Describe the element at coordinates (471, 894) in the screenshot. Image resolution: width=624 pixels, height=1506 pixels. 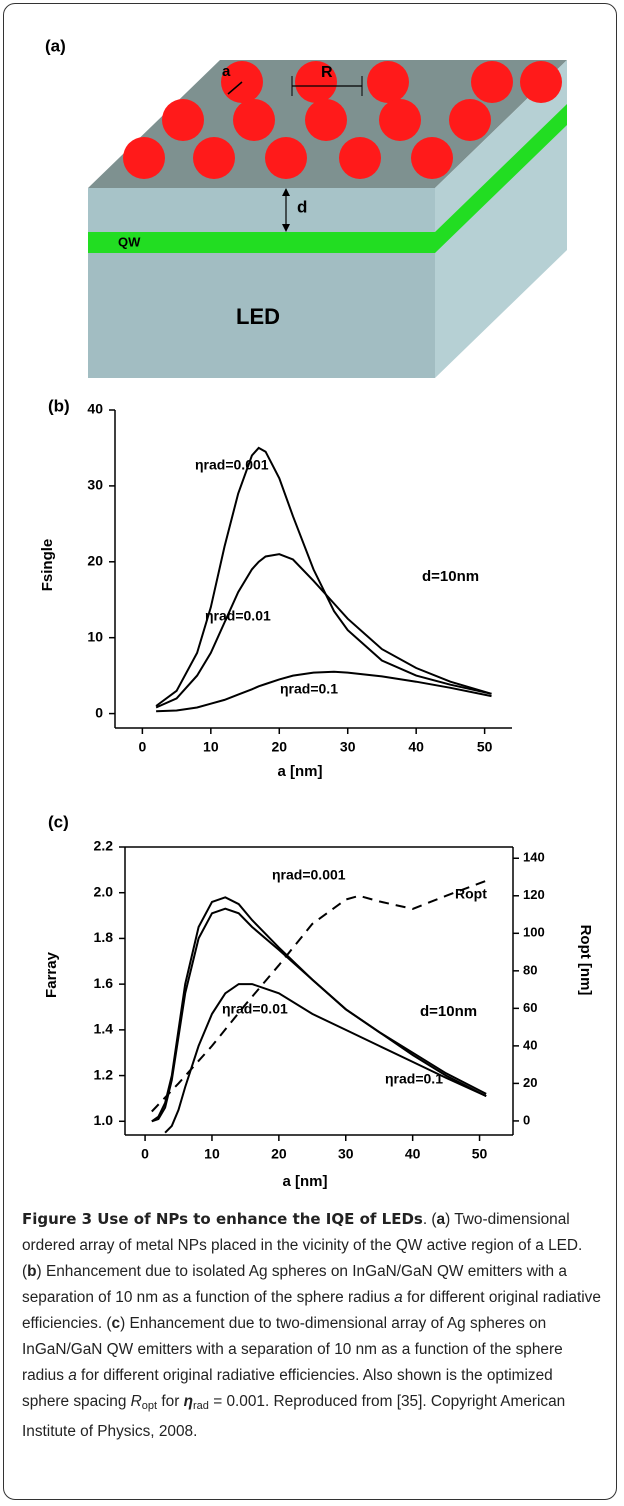
I see `series-label: Ropt` at that location.